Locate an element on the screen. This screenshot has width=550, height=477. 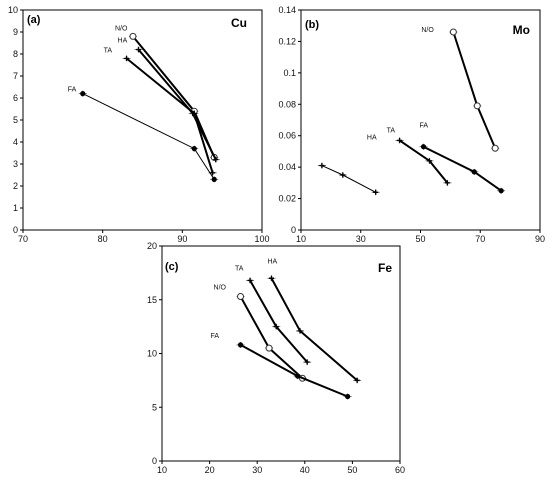
y-tick-label: 6 is located at coordinates (15, 98).